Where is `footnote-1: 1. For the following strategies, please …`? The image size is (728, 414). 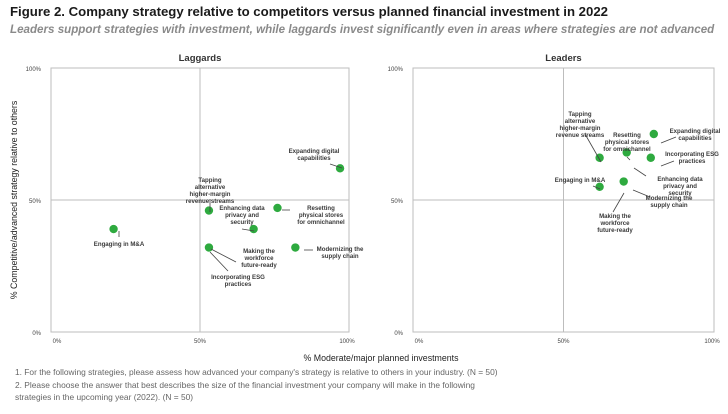
footnote-1: 1. For the following strategies, please … is located at coordinates (256, 372).